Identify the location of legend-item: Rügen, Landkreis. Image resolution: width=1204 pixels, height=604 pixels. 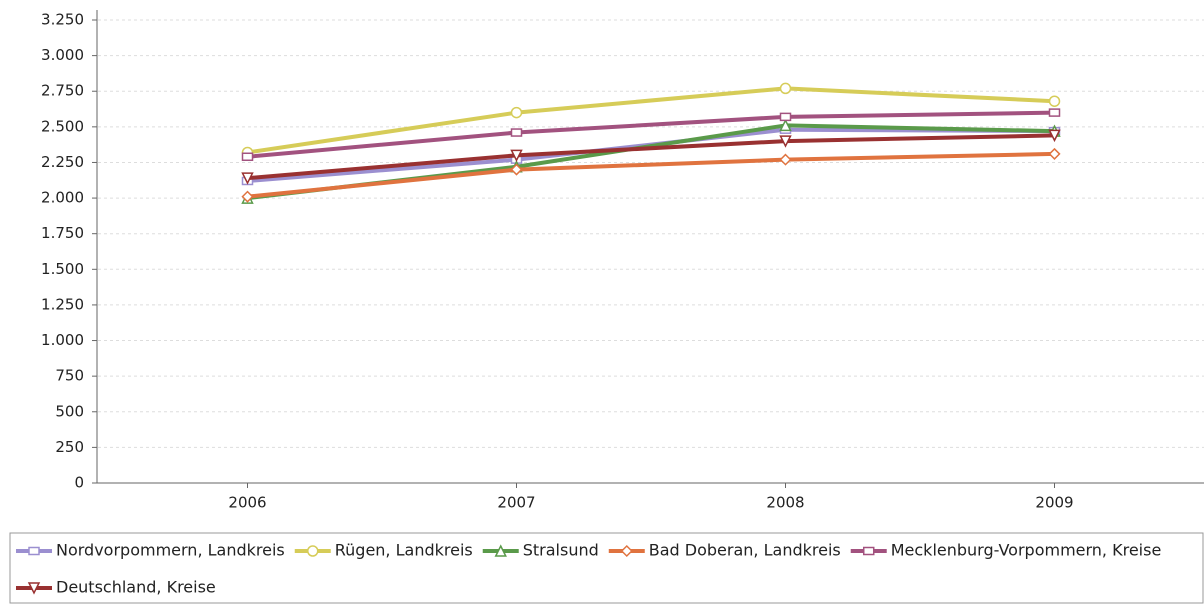
(383, 550).